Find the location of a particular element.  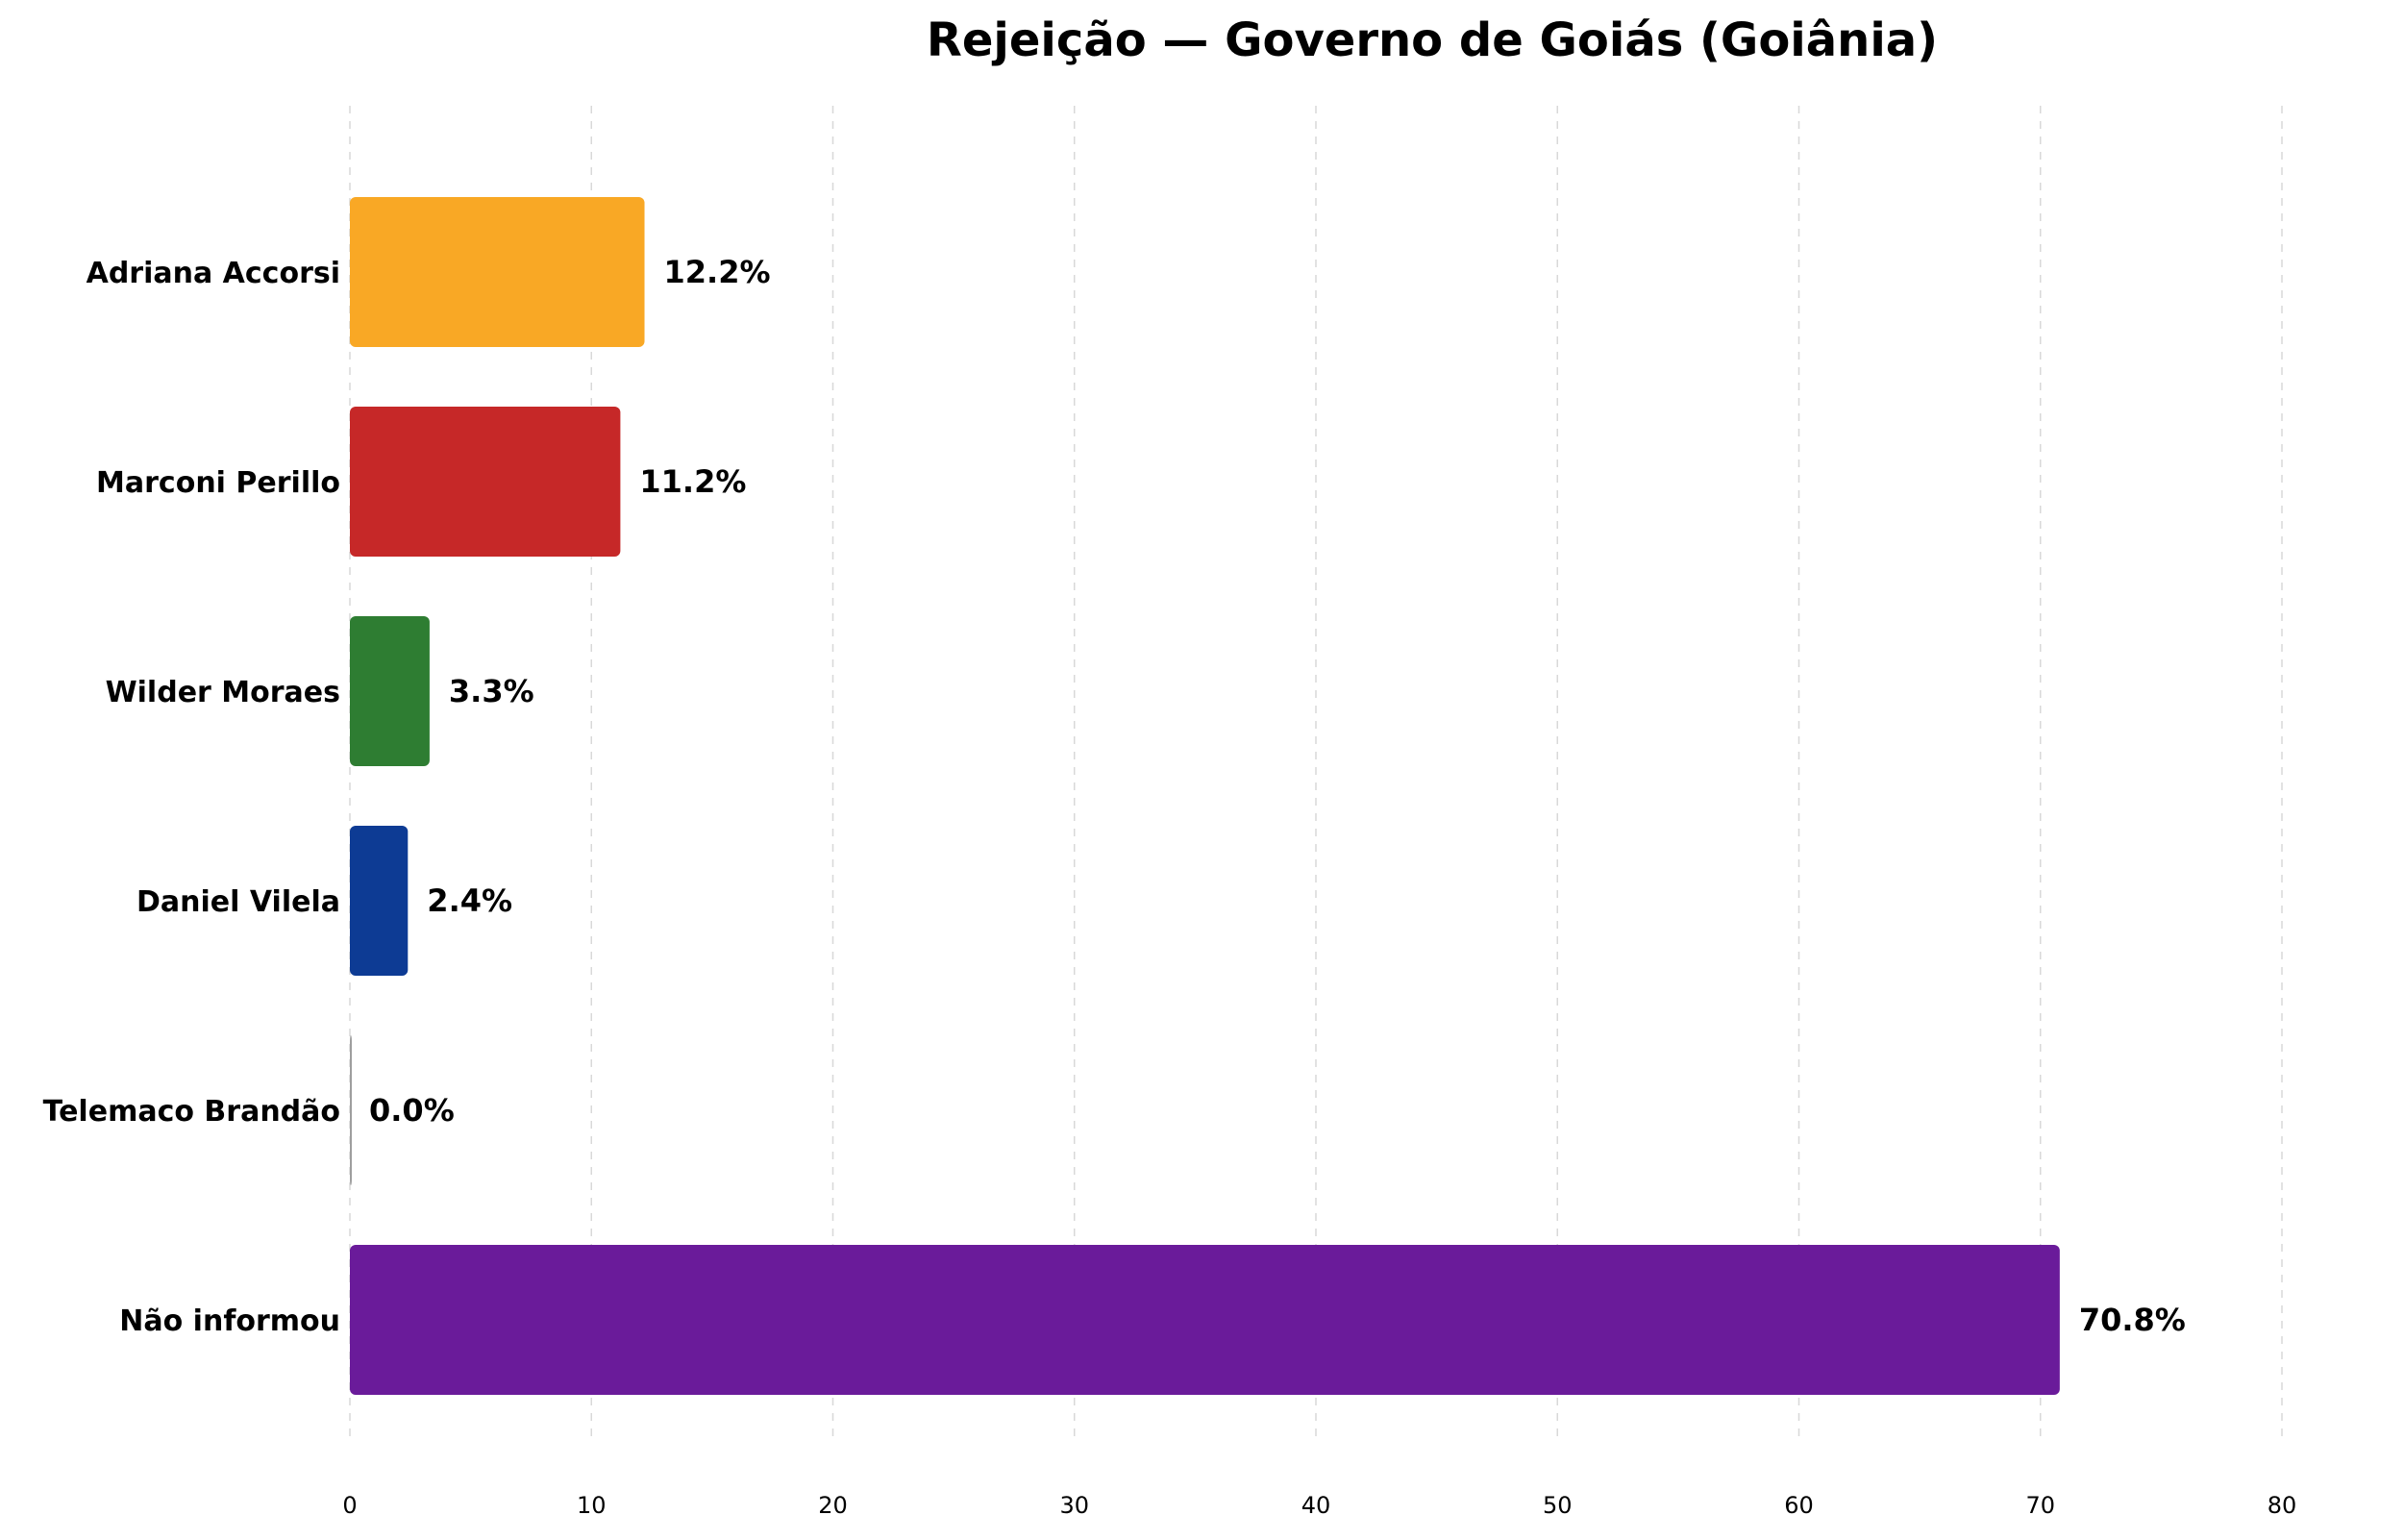

x-tick-label: 70 is located at coordinates (2040, 1505).